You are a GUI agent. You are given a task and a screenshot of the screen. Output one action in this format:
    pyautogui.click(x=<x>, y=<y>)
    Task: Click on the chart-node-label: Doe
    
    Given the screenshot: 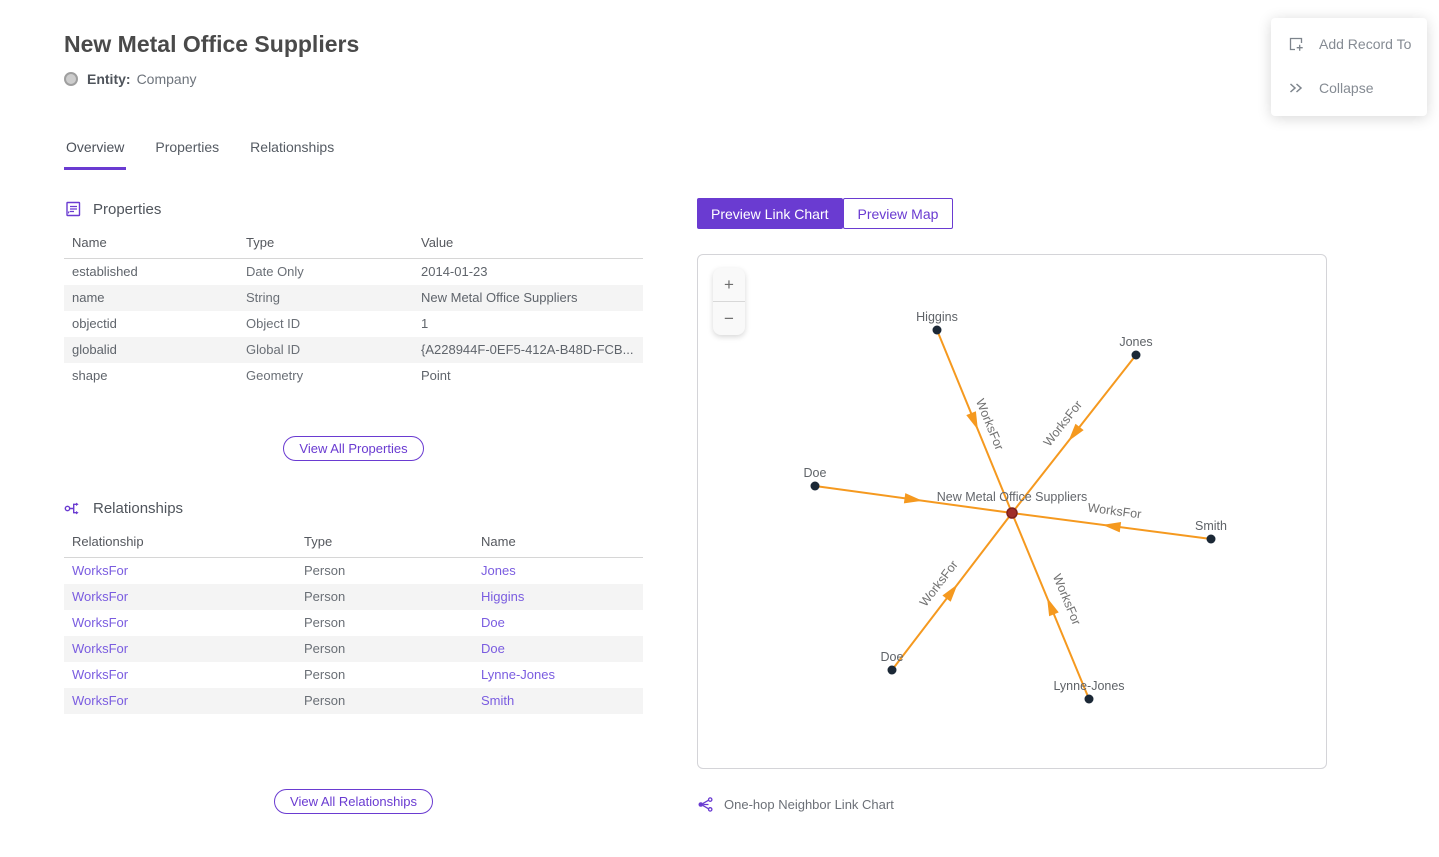 What is the action you would take?
    pyautogui.click(x=815, y=473)
    